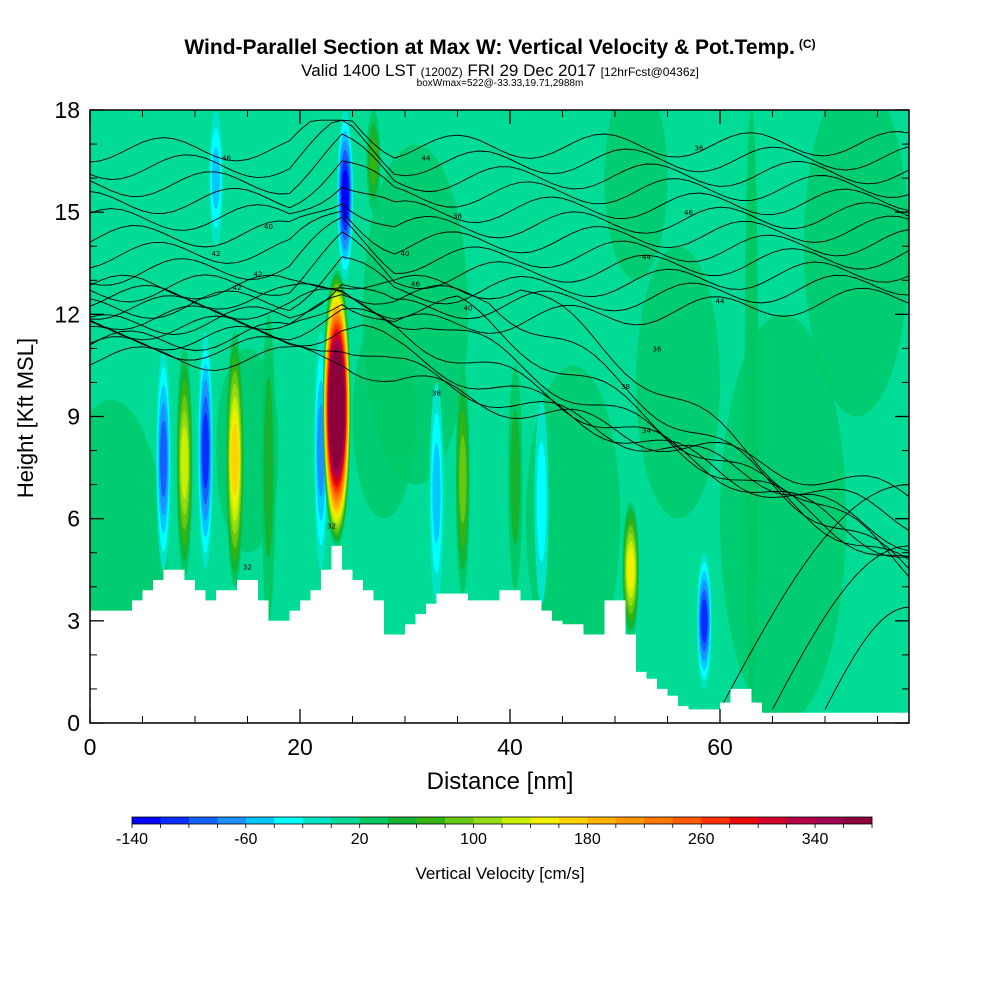 This screenshot has height=1000, width=1000. What do you see at coordinates (132, 839) in the screenshot?
I see `colorbar-tick-label: -140` at bounding box center [132, 839].